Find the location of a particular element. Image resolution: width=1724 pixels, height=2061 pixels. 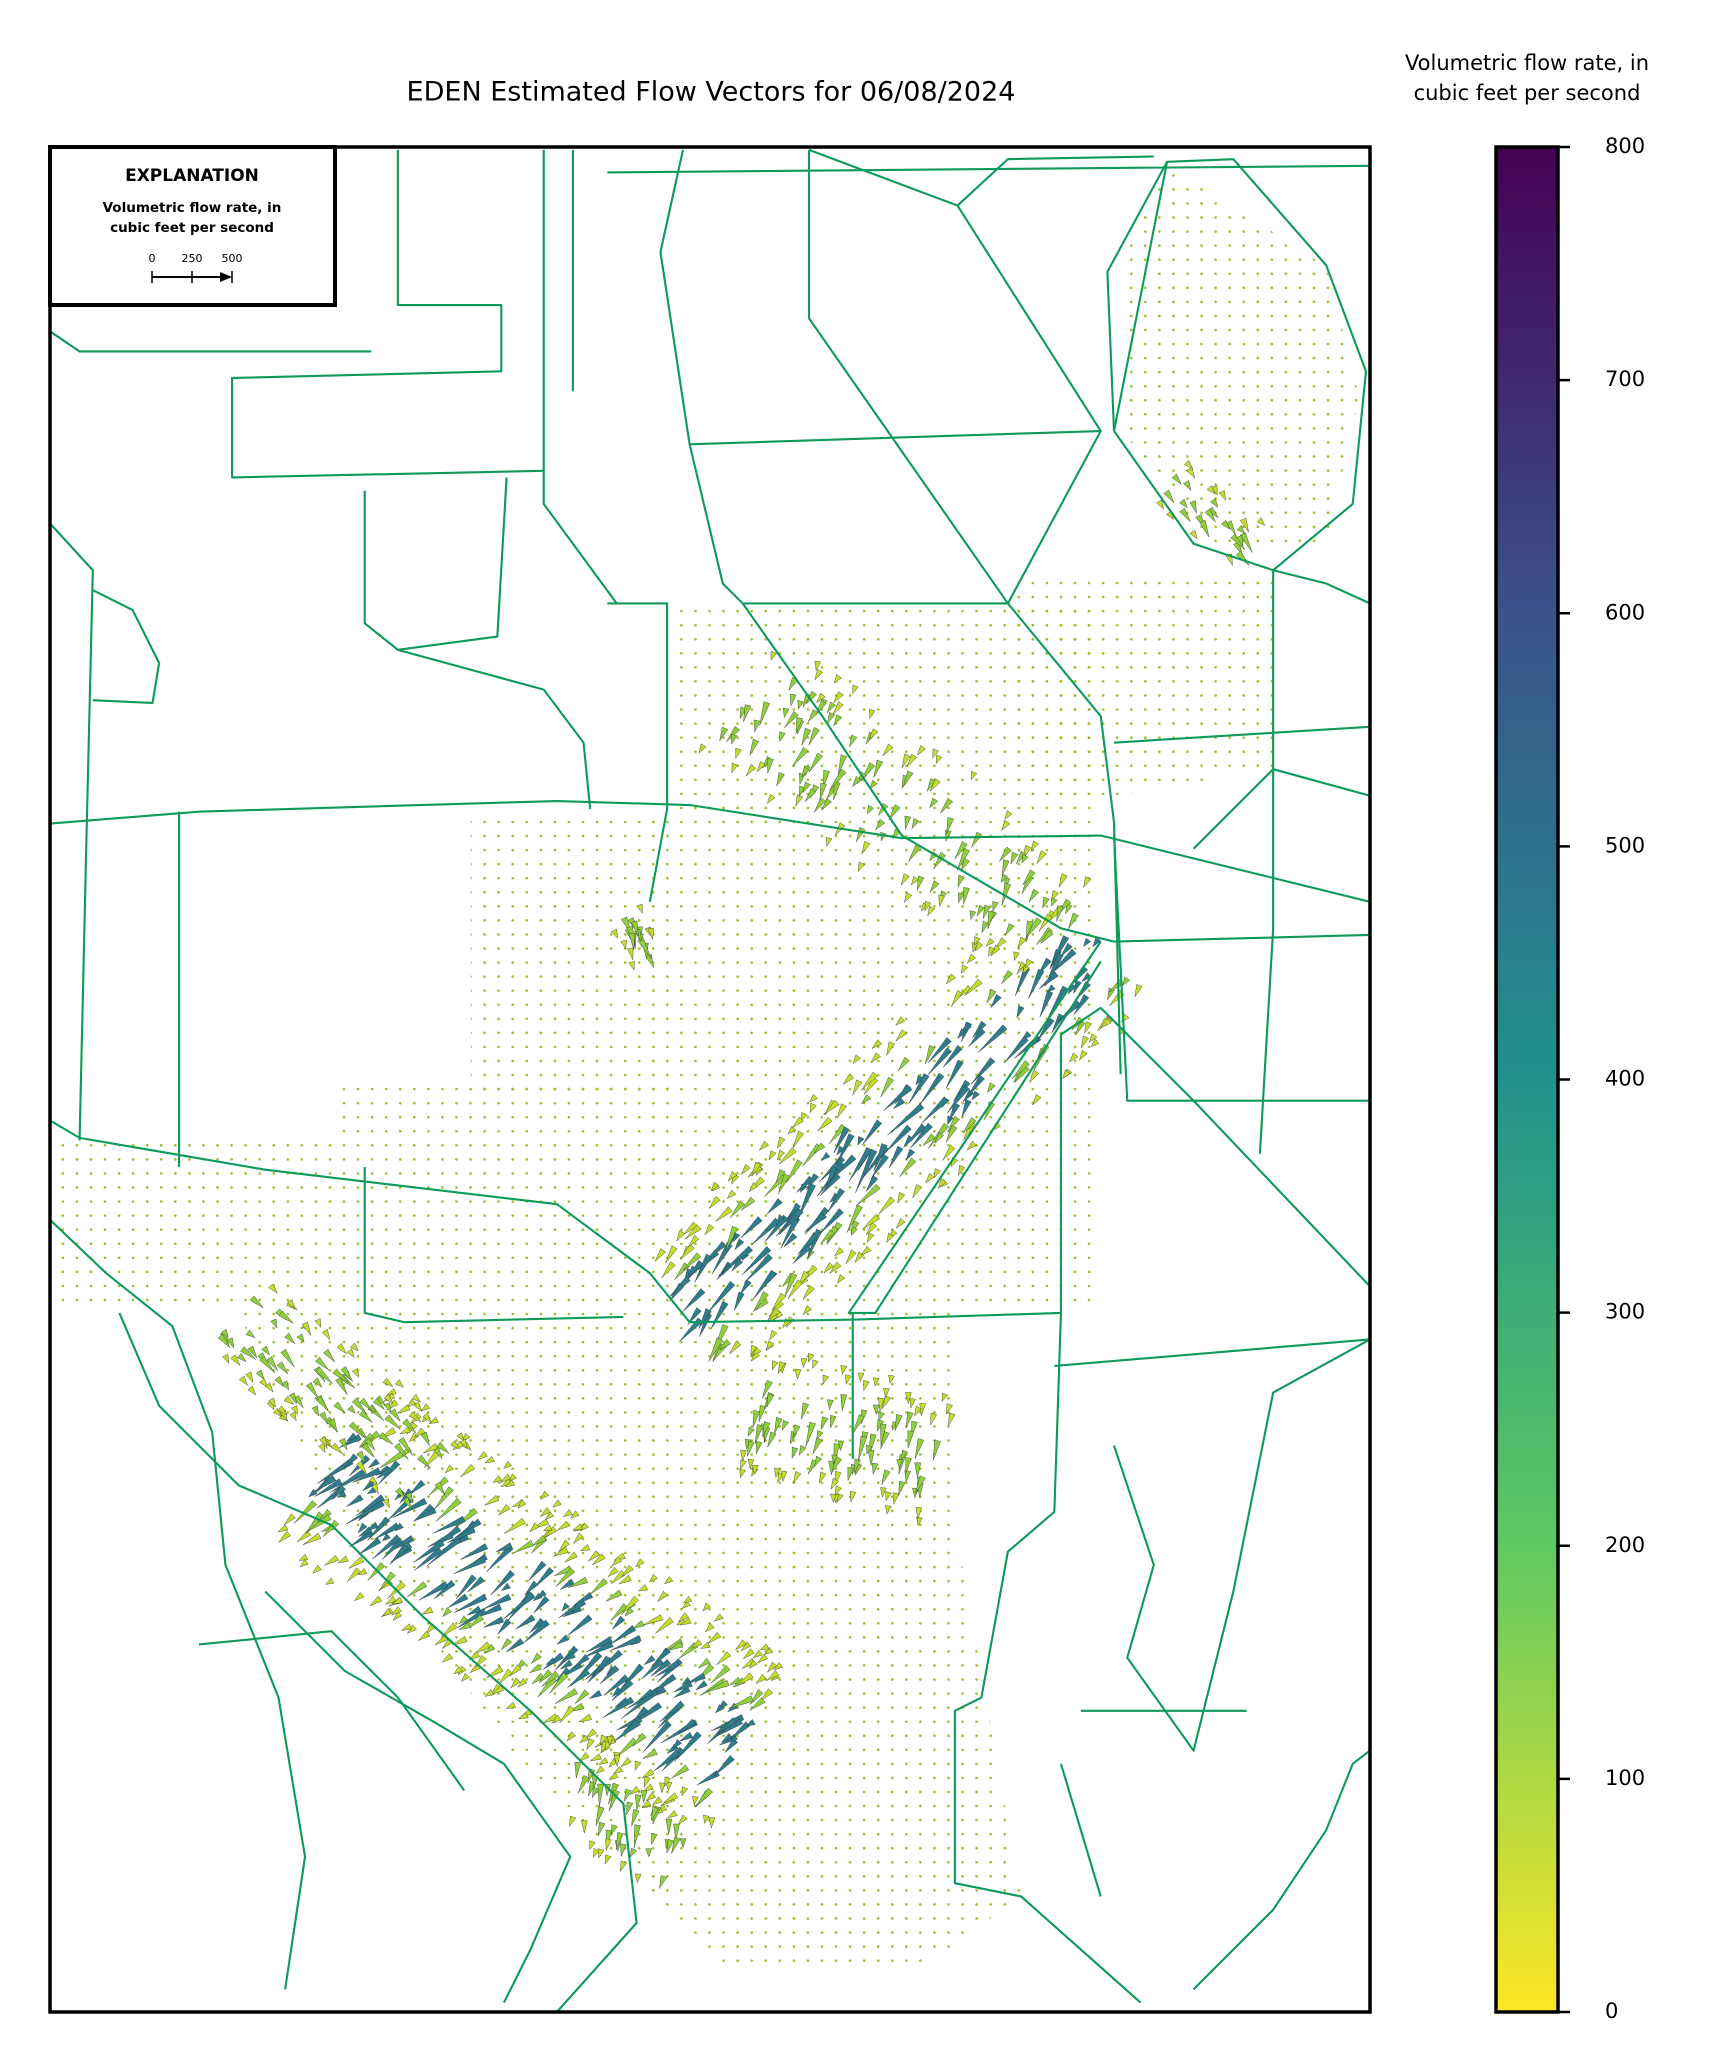

colorbar-tick-label: 0 is located at coordinates (1611, 2011).